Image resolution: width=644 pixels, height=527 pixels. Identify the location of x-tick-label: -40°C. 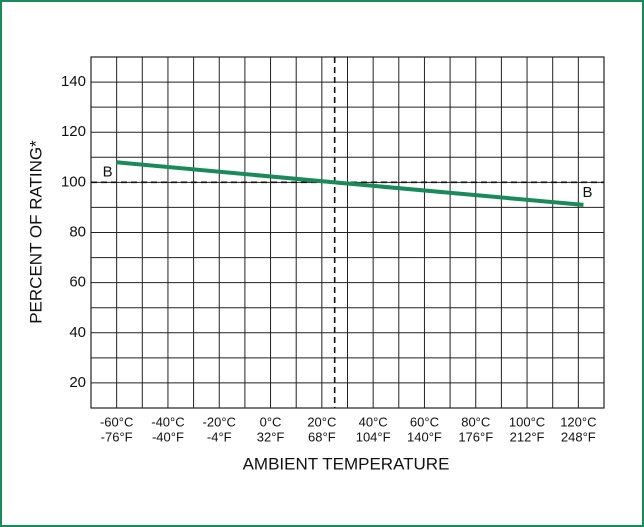
(167, 421).